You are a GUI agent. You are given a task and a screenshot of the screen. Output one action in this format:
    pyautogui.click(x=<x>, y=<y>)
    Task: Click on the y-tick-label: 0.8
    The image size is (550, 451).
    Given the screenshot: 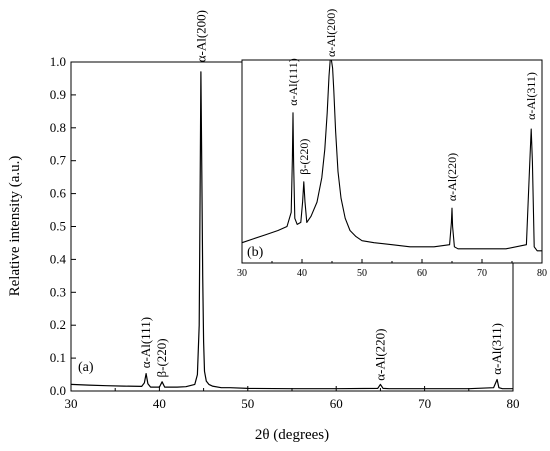 What is the action you would take?
    pyautogui.click(x=58, y=127)
    